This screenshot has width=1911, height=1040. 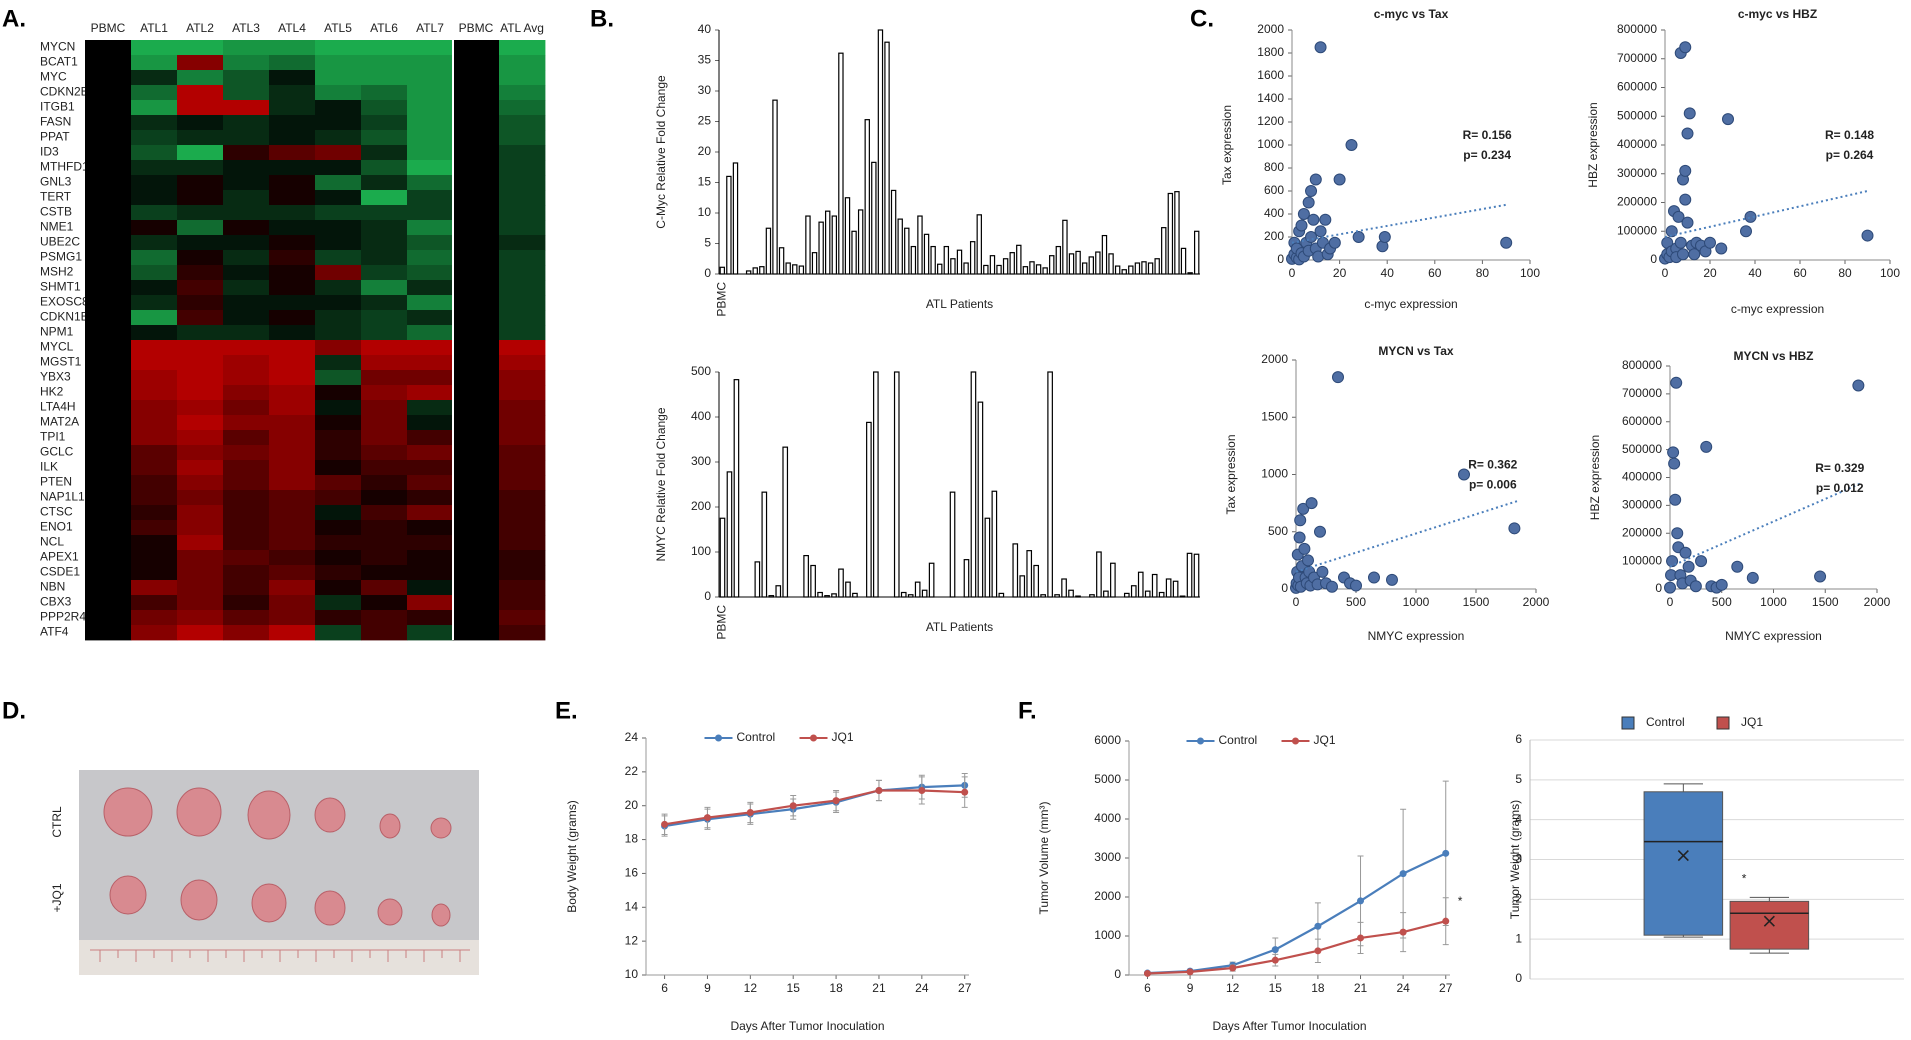 I want to click on row-label: MTHFD1, so click(x=64, y=167).